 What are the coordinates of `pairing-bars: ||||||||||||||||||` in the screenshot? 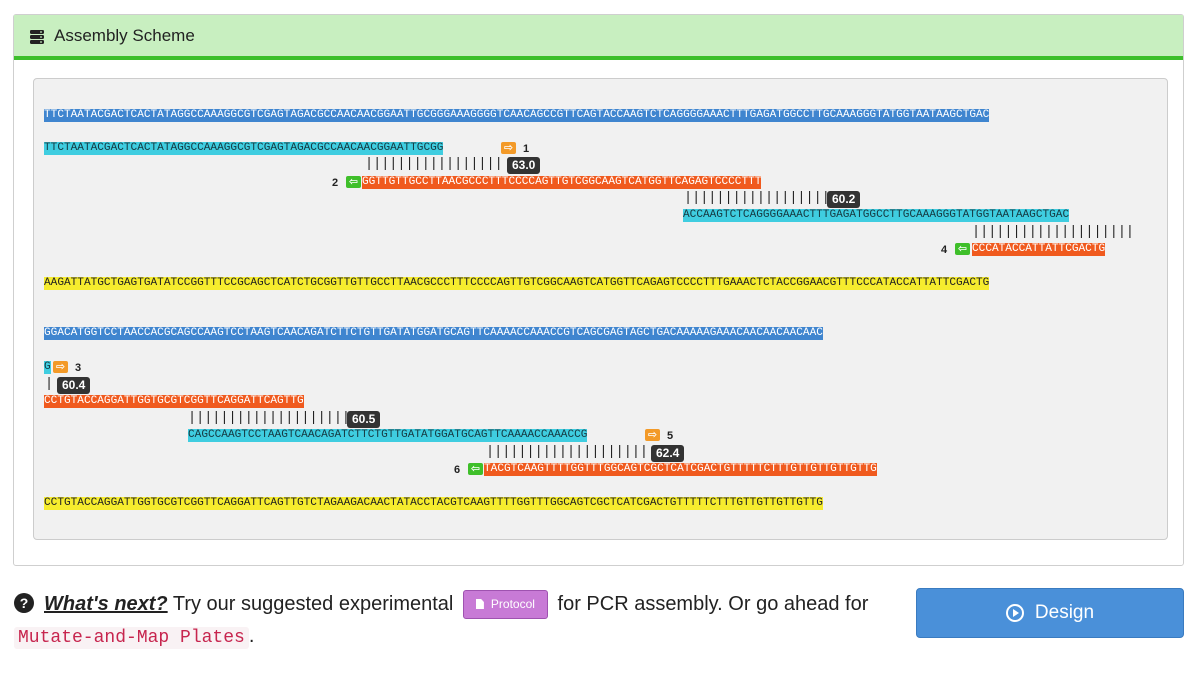 It's located at (757, 198).